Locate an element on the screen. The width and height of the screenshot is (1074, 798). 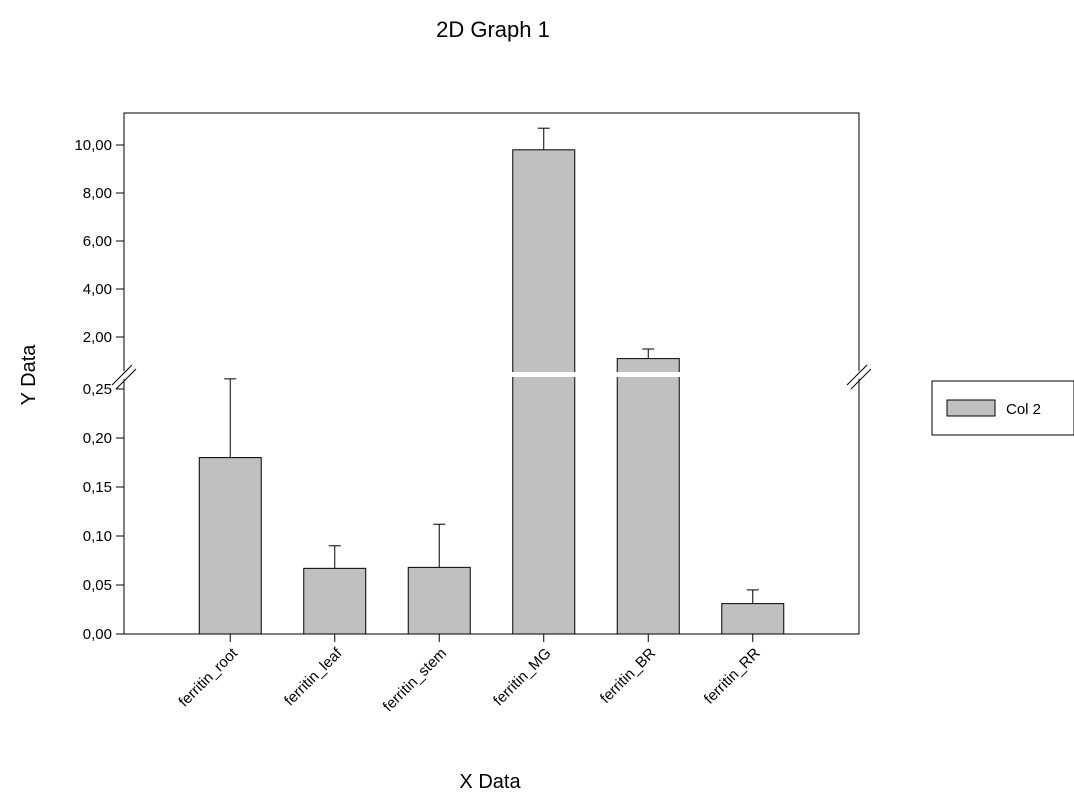
y-tick-label: 8,00 is located at coordinates (97, 193).